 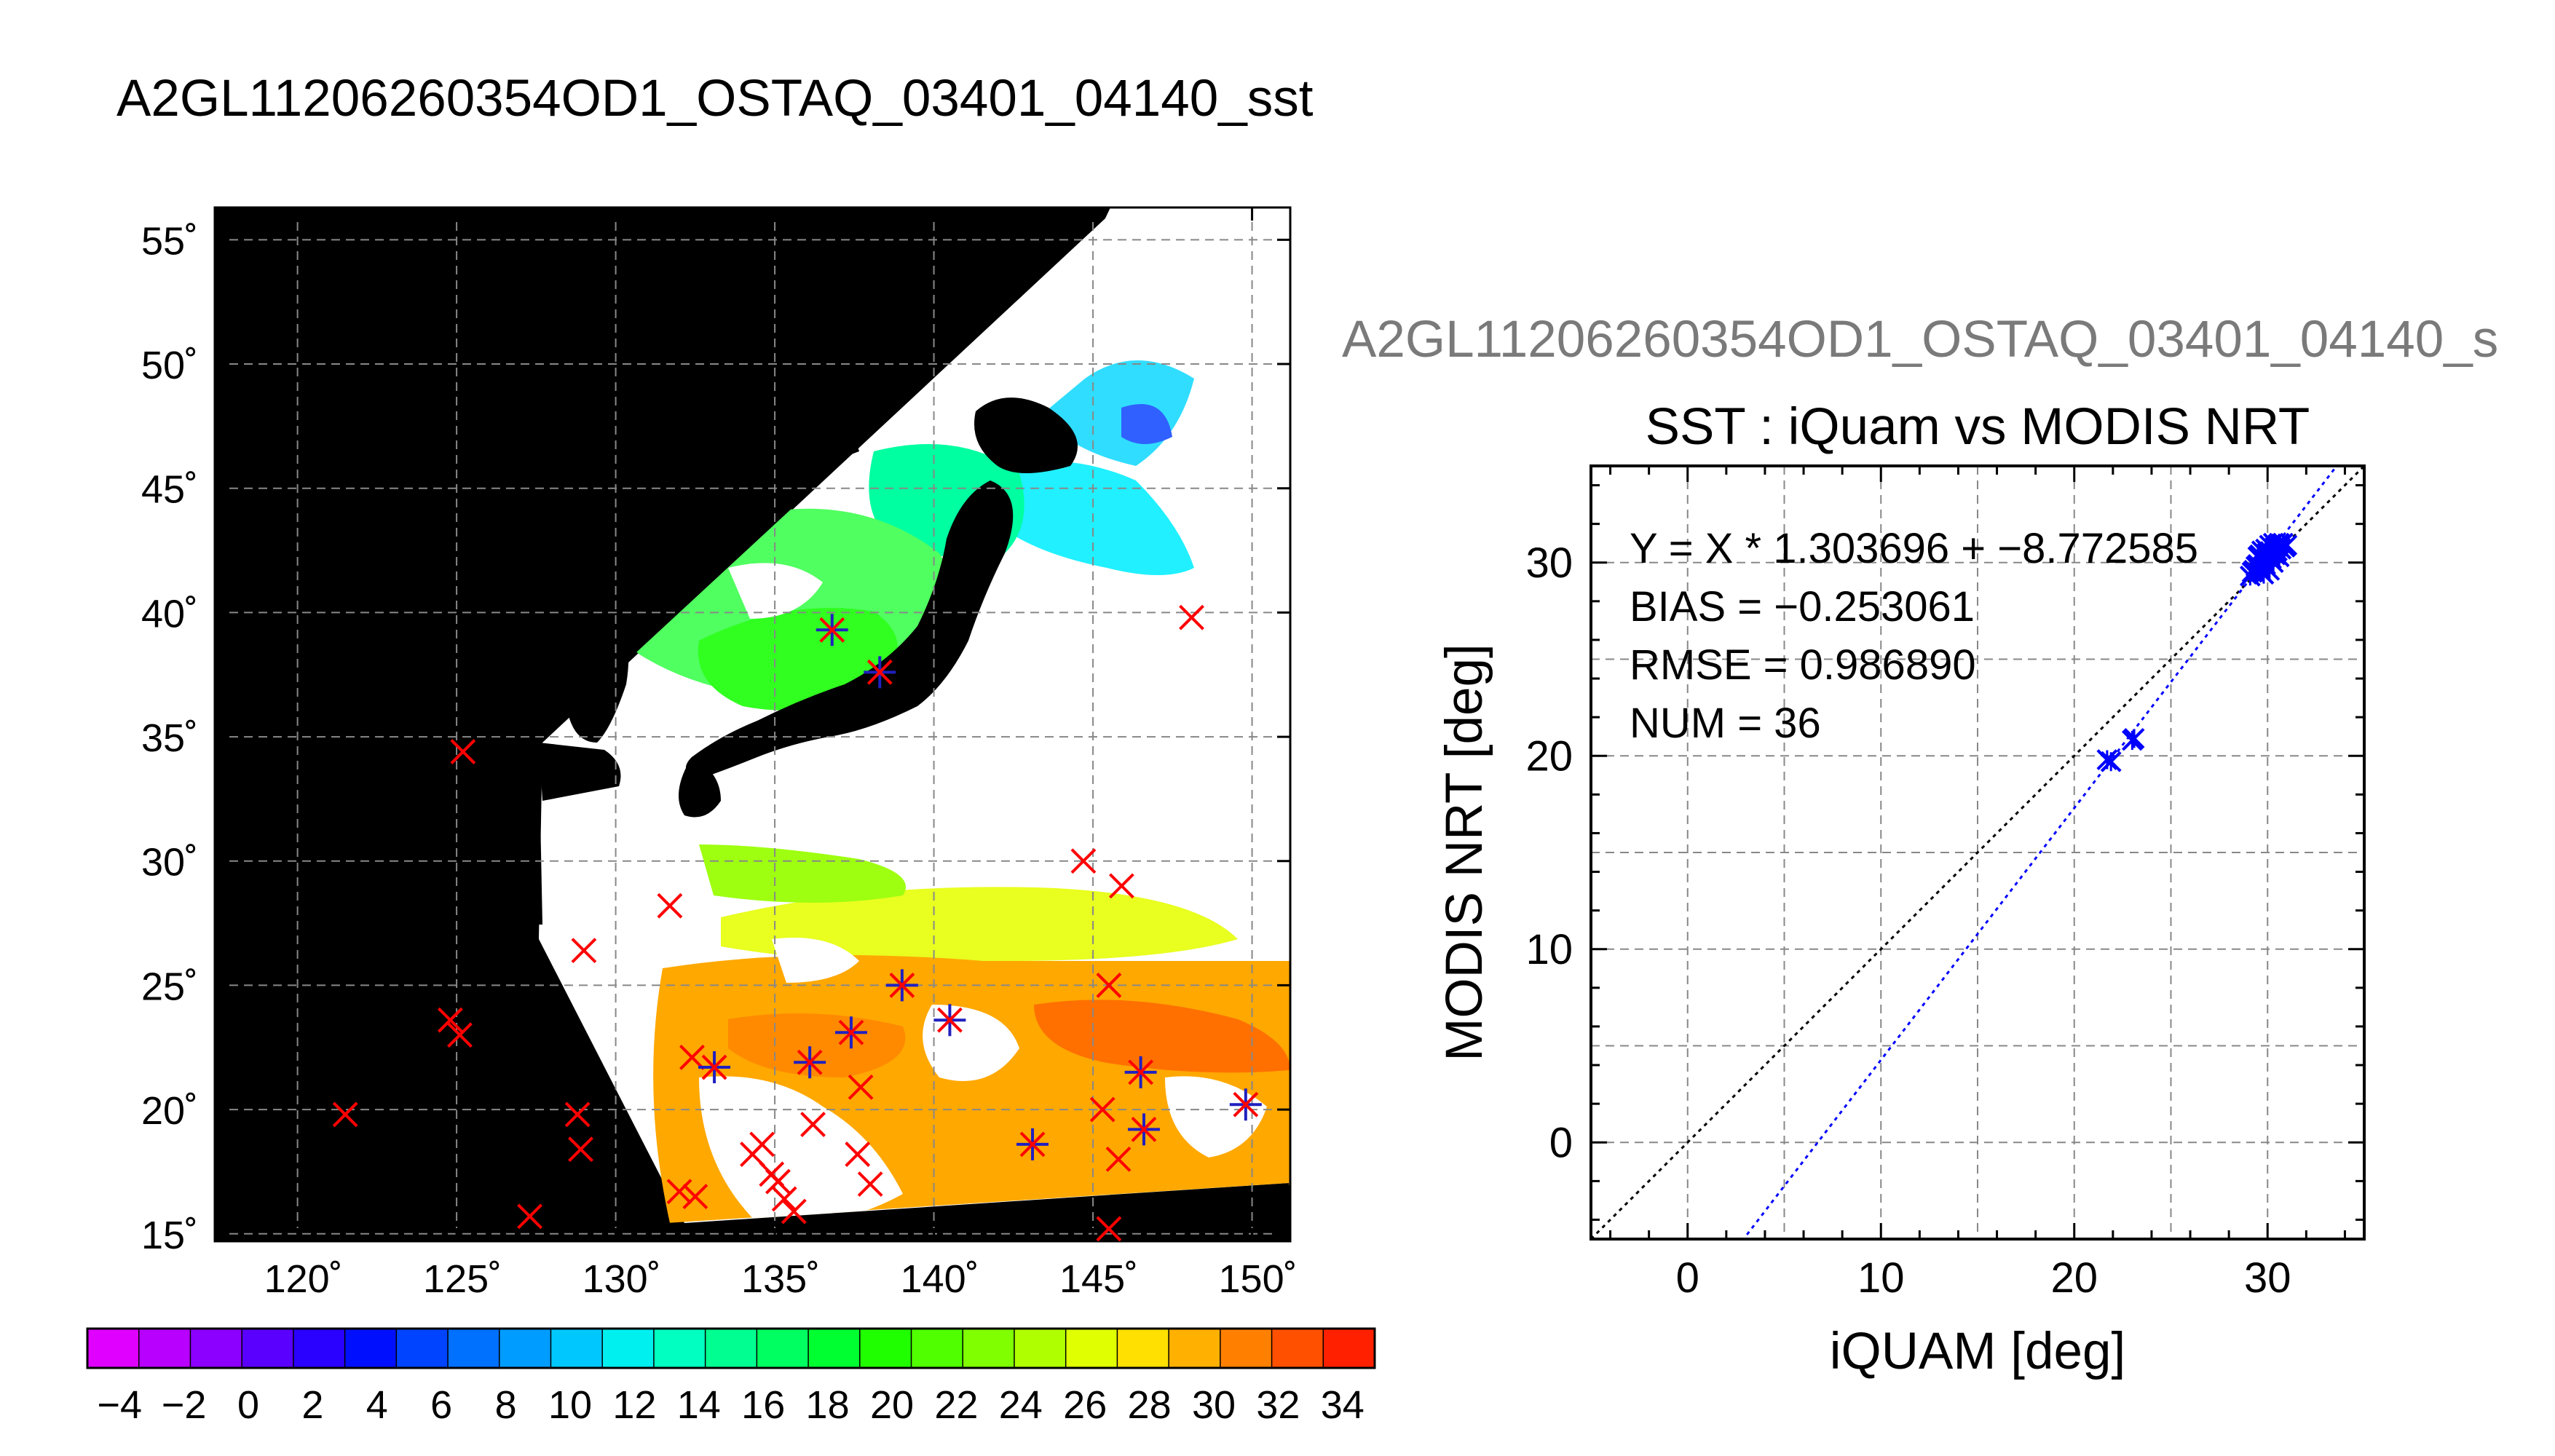 I want to click on map-lon-label: 140˚, so click(x=940, y=1279).